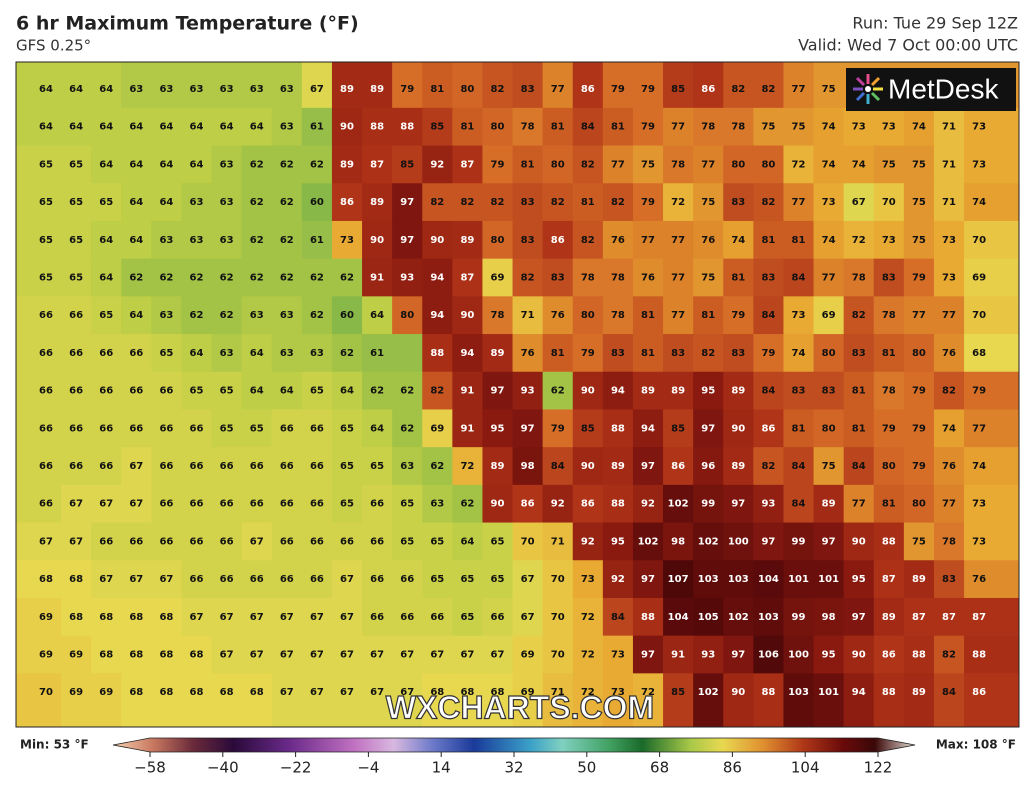  I want to click on temperature-value: 60, so click(317, 202).